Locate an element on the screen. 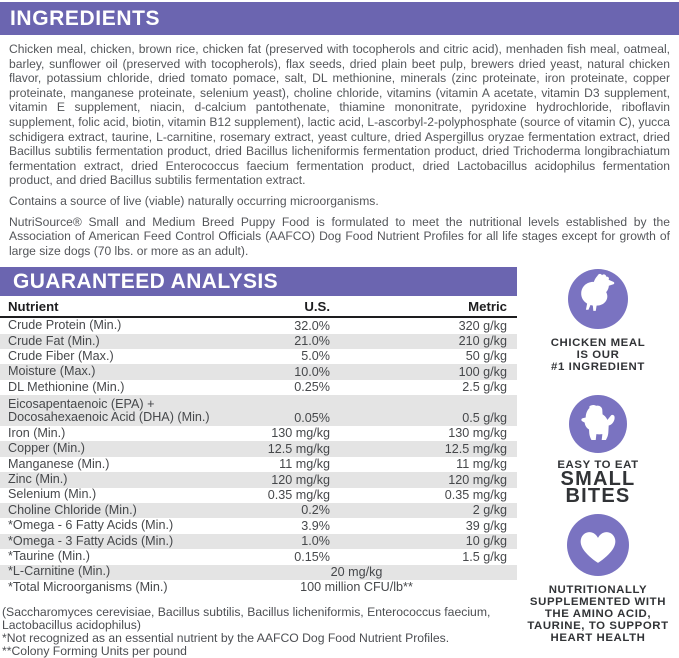 Image resolution: width=679 pixels, height=658 pixels. nutrient-cell: *Taurine (Min.) is located at coordinates (49, 555).